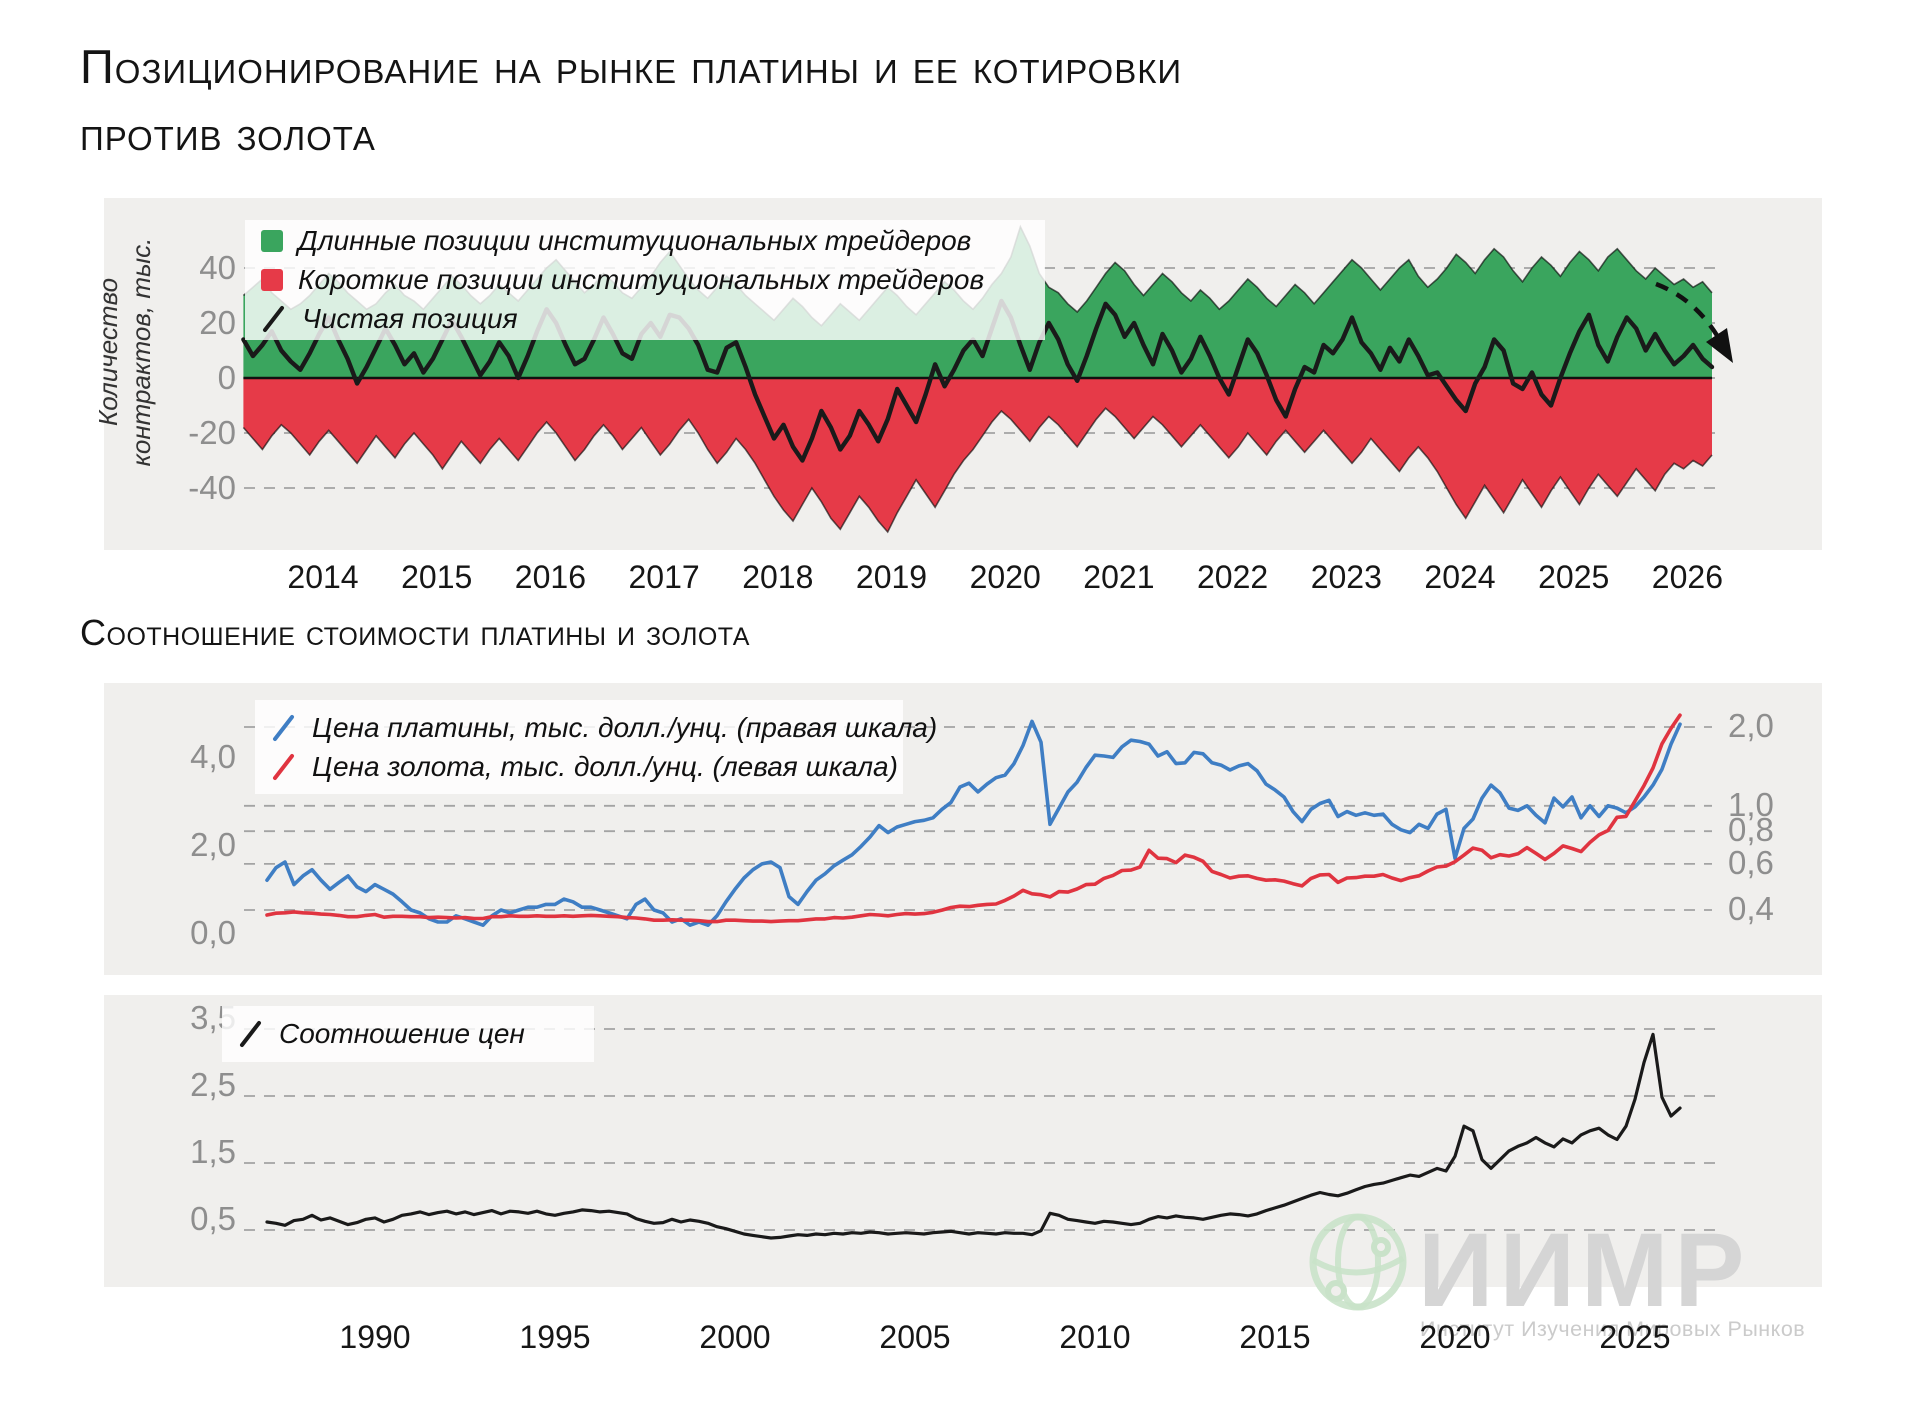 This screenshot has width=1921, height=1402. Describe the element at coordinates (213, 1151) in the screenshot. I see `svg-text: 1,5` at that location.